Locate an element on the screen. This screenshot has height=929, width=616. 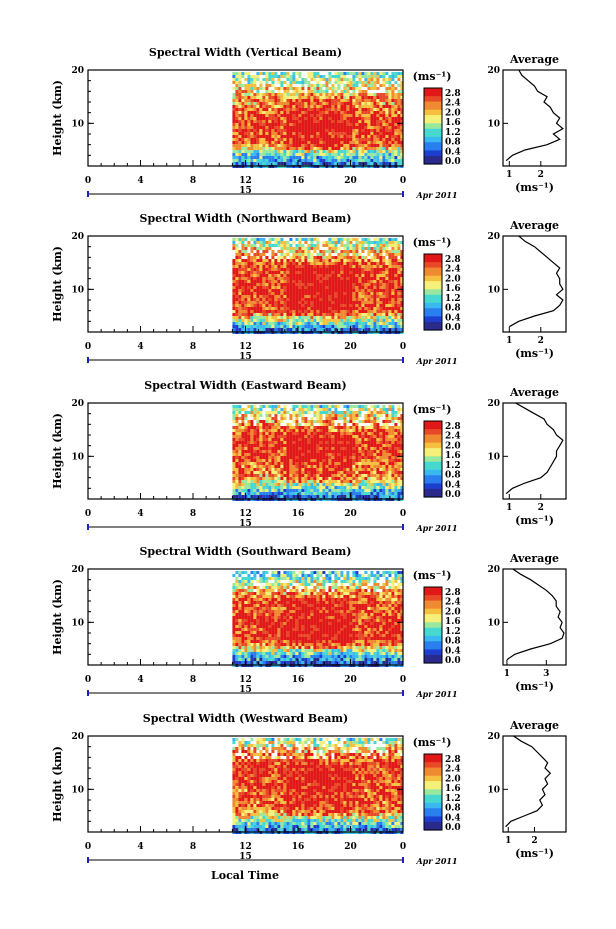
day-label: 15 is located at coordinates (245, 357).